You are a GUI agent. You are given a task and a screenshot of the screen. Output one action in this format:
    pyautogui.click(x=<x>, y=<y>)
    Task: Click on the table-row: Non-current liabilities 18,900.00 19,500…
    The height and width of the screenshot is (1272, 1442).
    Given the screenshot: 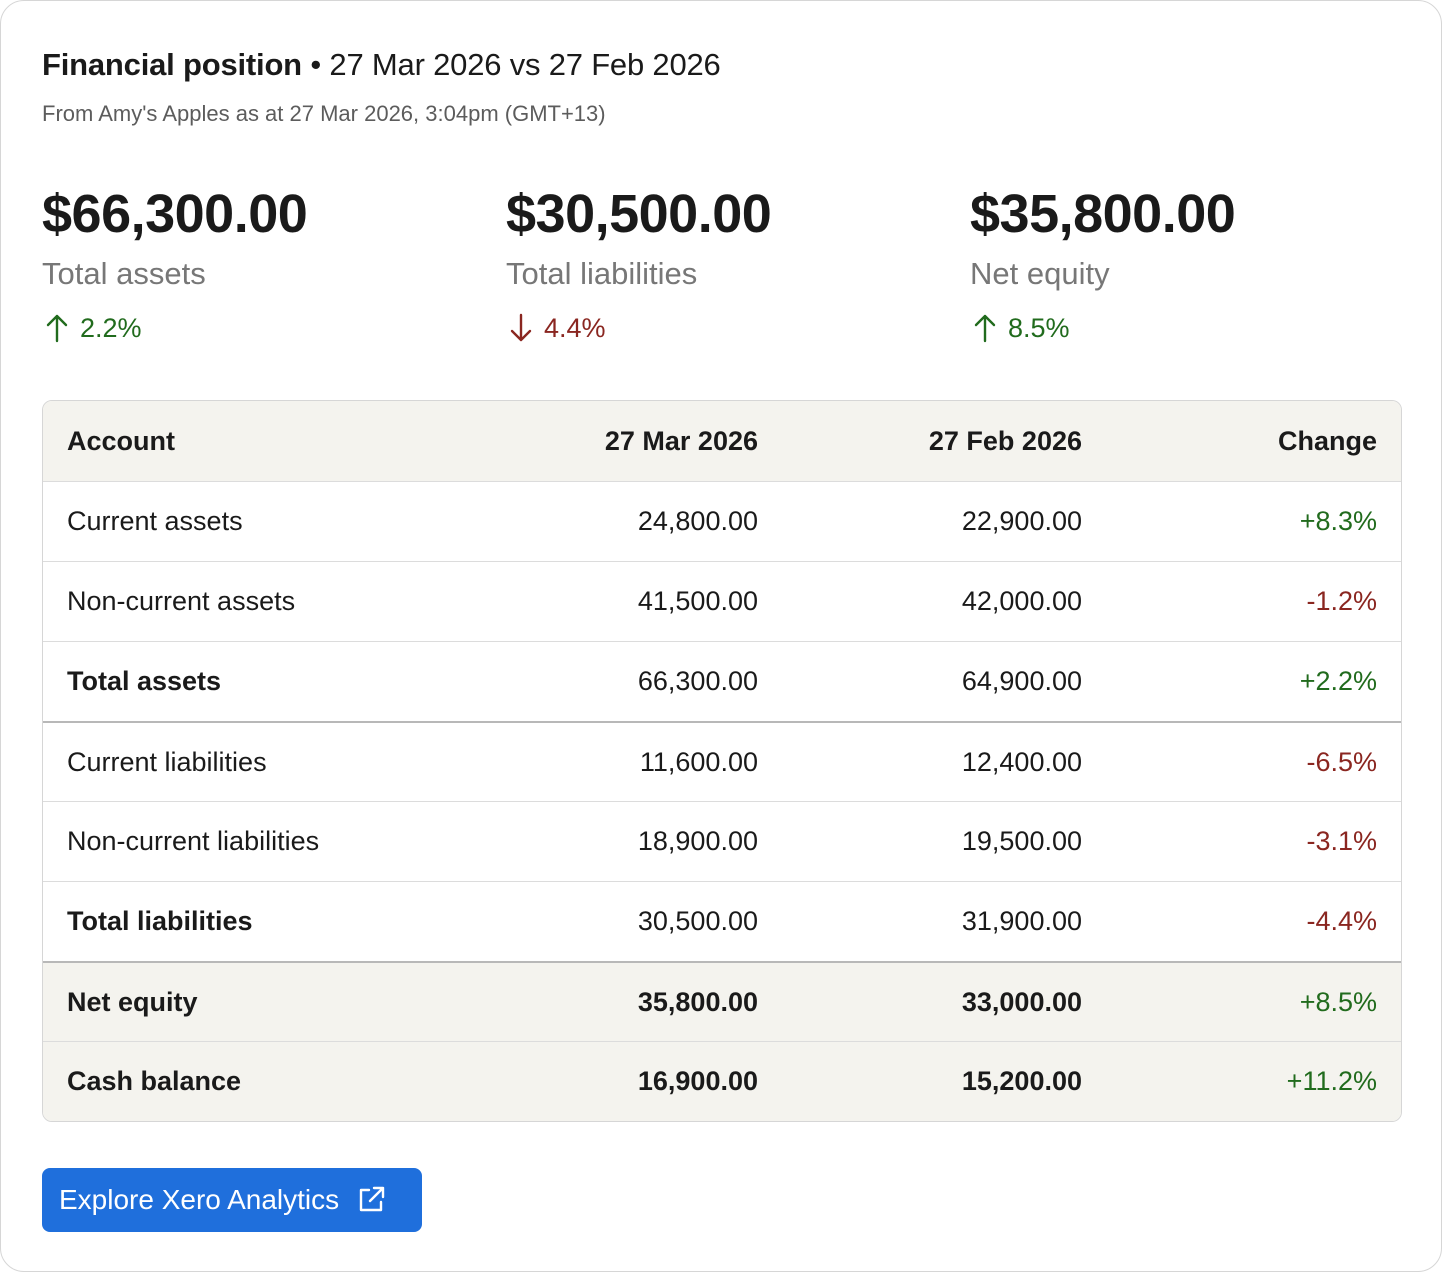 What is the action you would take?
    pyautogui.click(x=722, y=841)
    